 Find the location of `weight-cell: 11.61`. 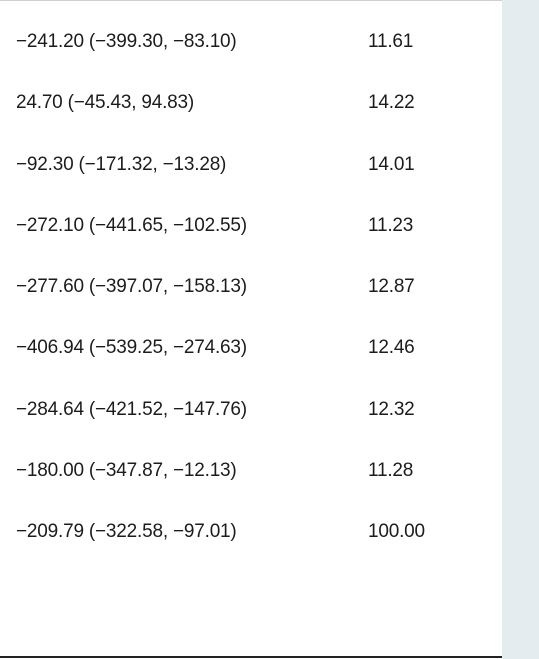

weight-cell: 11.61 is located at coordinates (391, 41).